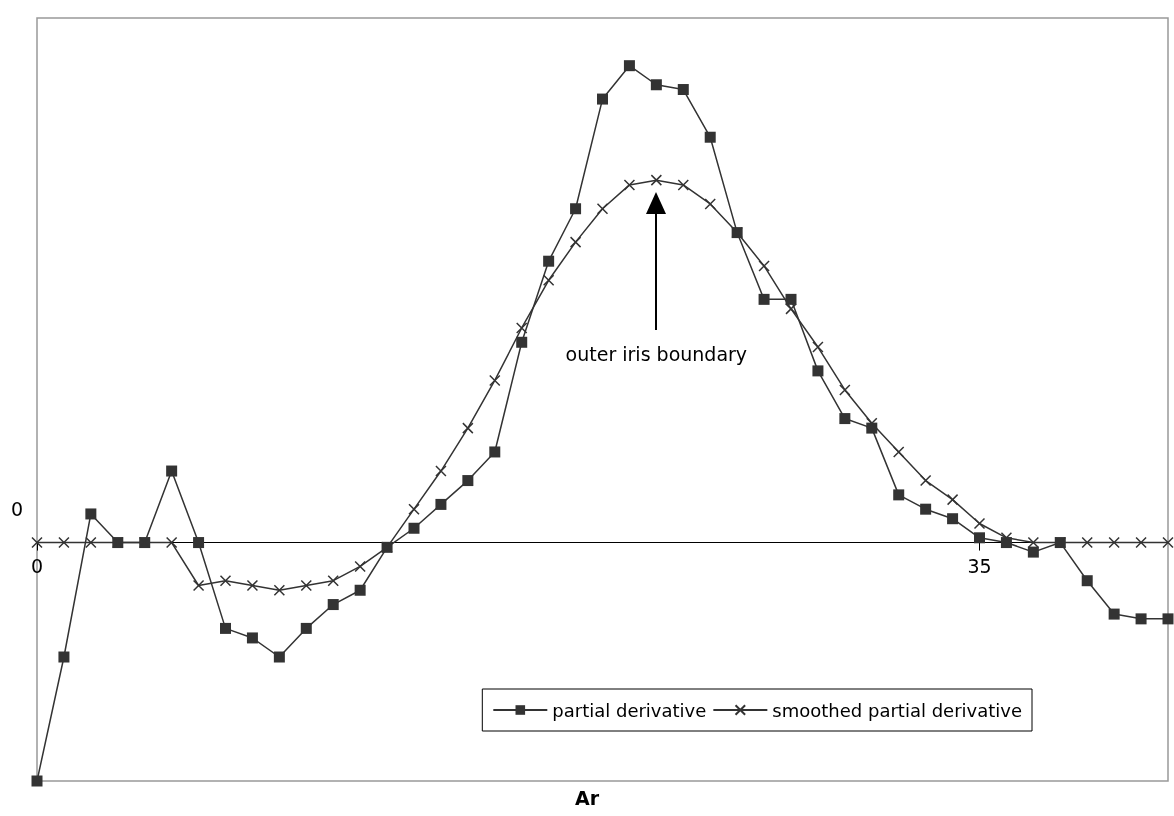 Image resolution: width=1174 pixels, height=816 pixels. Describe the element at coordinates (17, 508) in the screenshot. I see `text: 0` at that location.